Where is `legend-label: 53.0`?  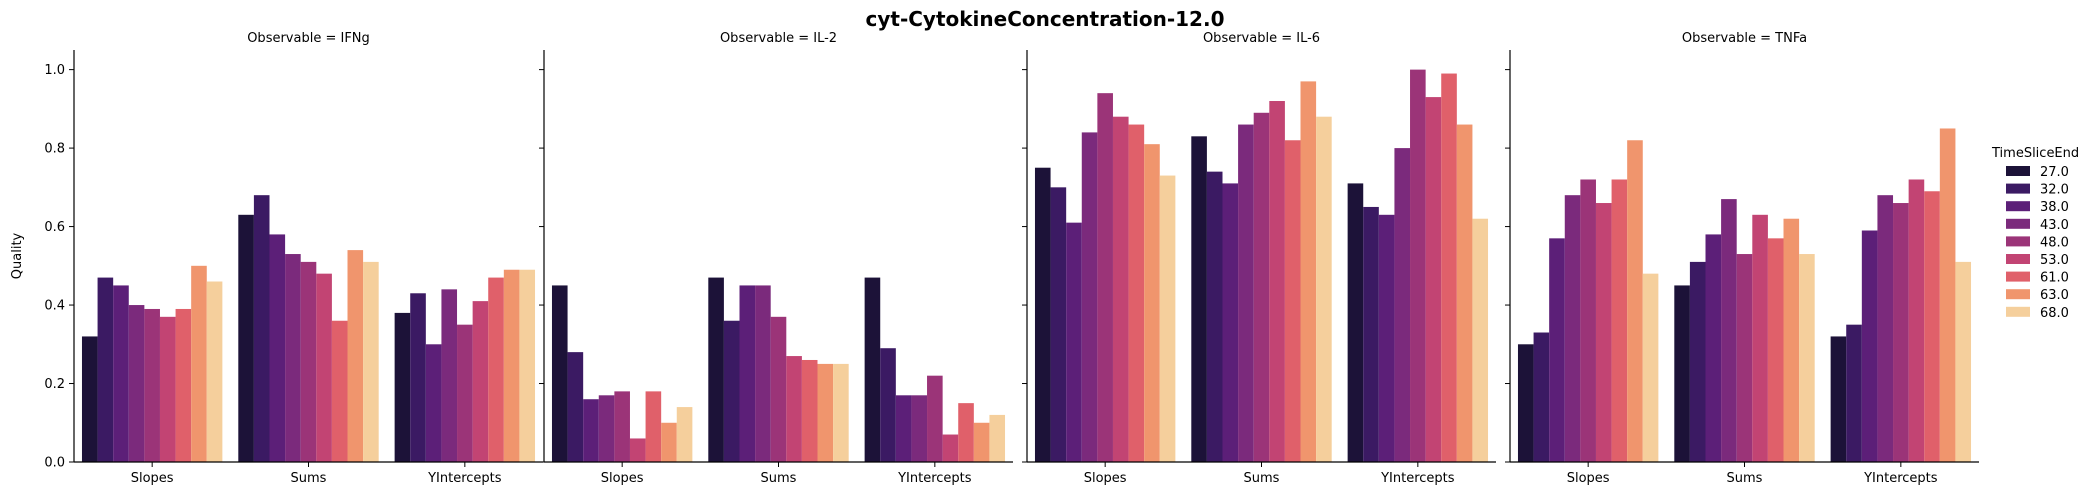 legend-label: 53.0 is located at coordinates (2054, 260).